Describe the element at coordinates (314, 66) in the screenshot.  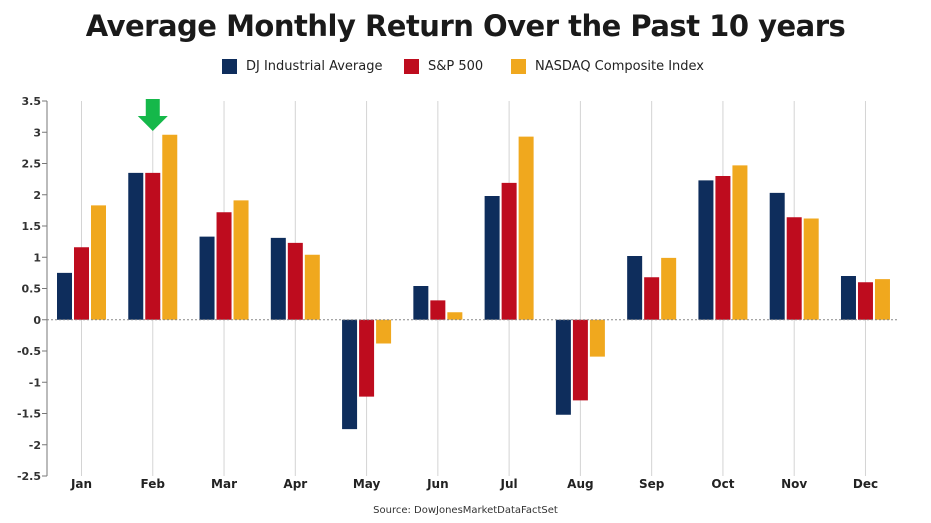
I see `legend-label-dj: DJ Industrial Average` at that location.